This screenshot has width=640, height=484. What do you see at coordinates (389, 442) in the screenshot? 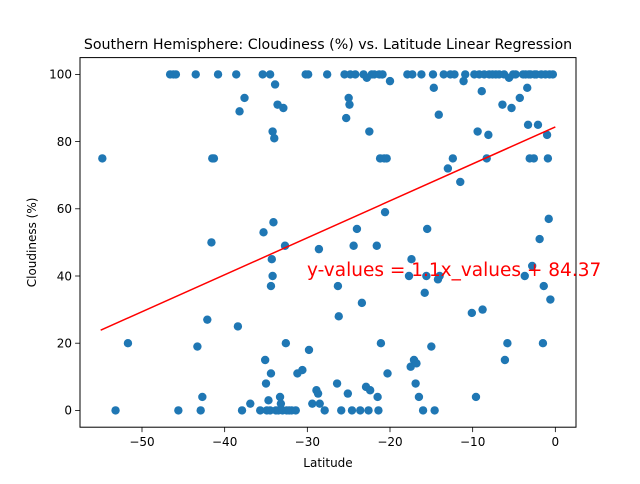
I see `x-tick-label: −20` at bounding box center [389, 442].